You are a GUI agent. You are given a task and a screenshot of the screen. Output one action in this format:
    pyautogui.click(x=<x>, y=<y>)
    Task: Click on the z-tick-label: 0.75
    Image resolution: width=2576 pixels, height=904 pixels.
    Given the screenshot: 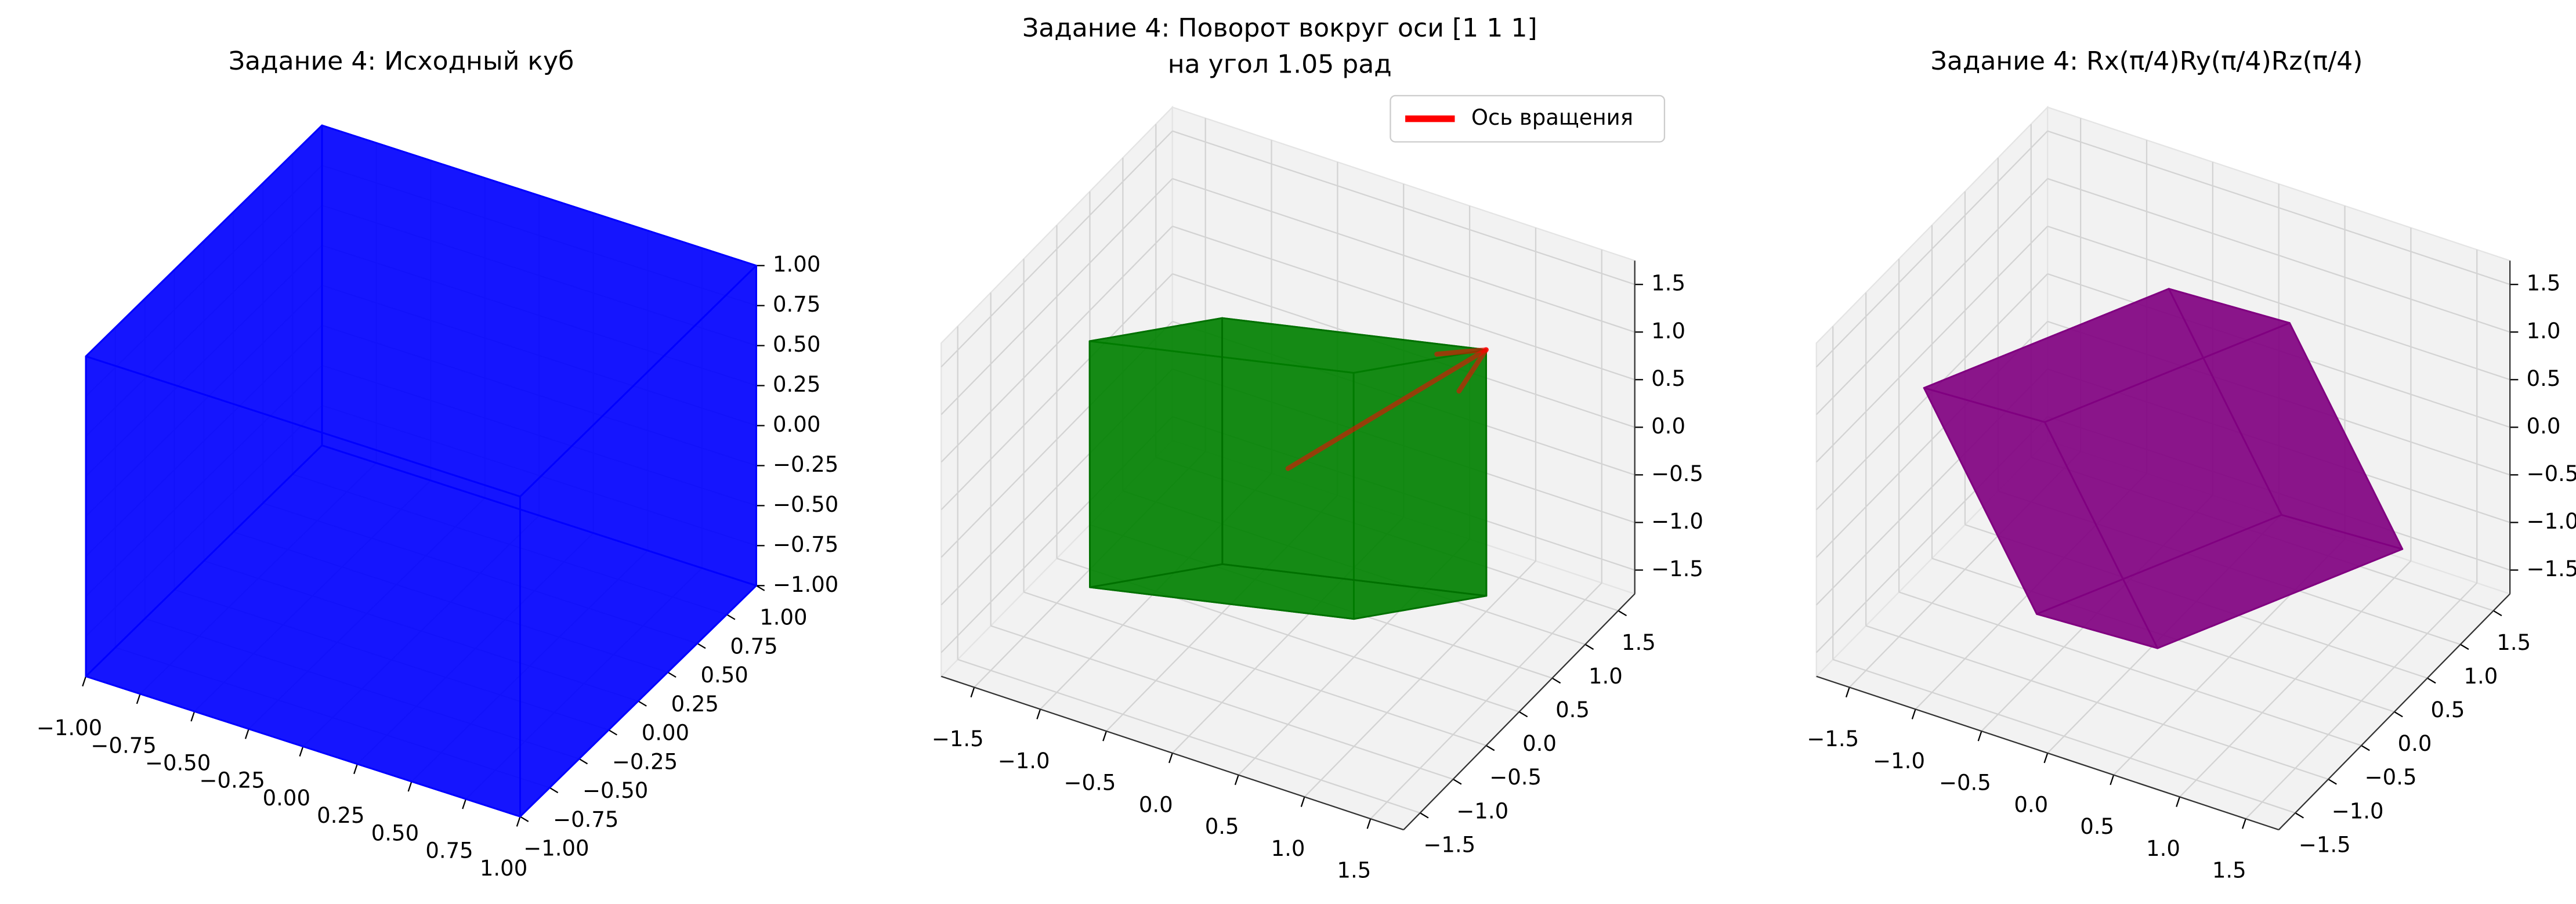 What is the action you would take?
    pyautogui.click(x=796, y=304)
    